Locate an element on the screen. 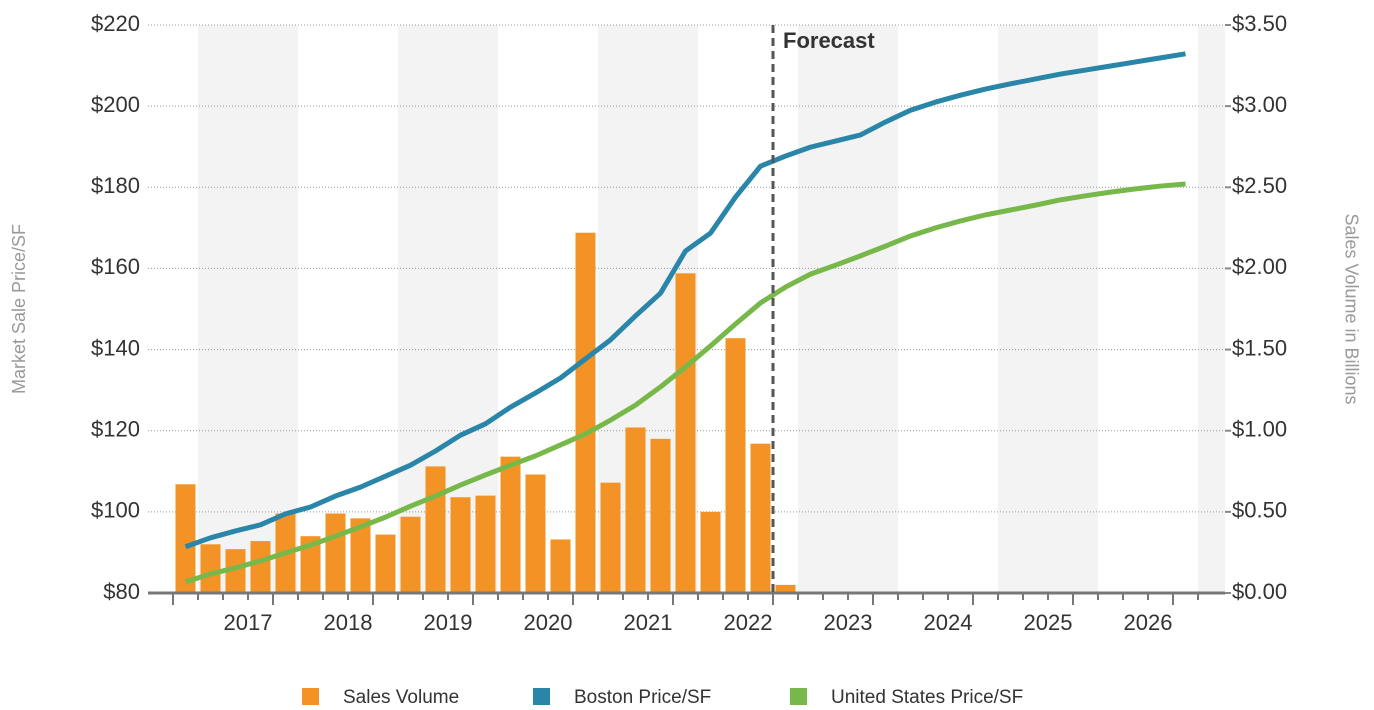 This screenshot has width=1374, height=710. y2-tick-label: $2.00 is located at coordinates (1259, 266).